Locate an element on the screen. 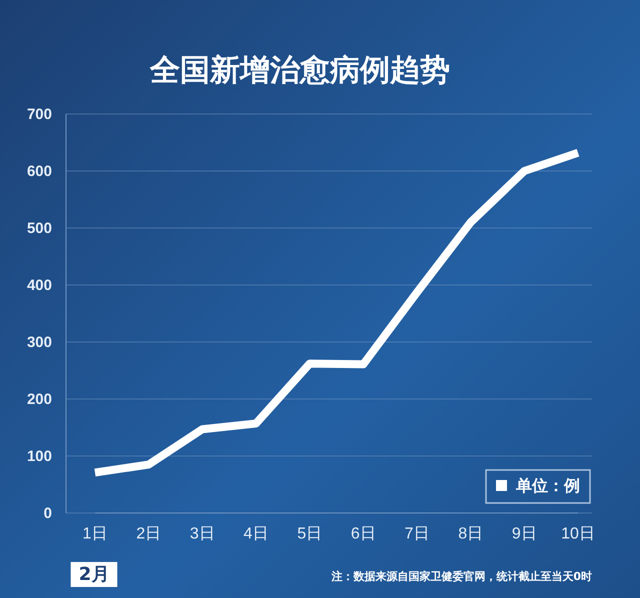  y-tick-label: 400 is located at coordinates (39, 285).